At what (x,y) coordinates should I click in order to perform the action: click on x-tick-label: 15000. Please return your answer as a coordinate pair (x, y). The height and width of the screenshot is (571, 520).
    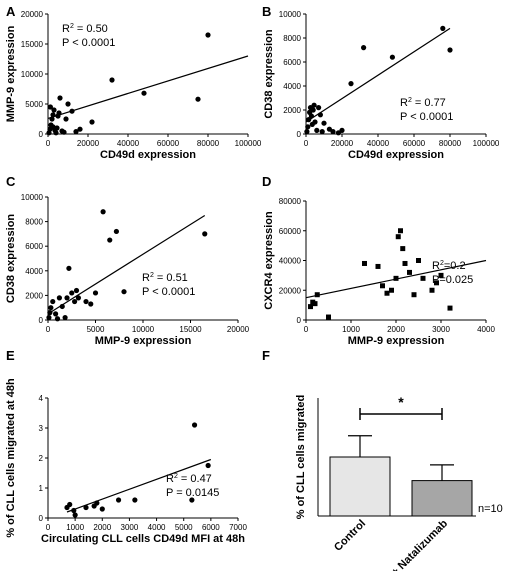
    Looking at the image, I should click on (190, 329).